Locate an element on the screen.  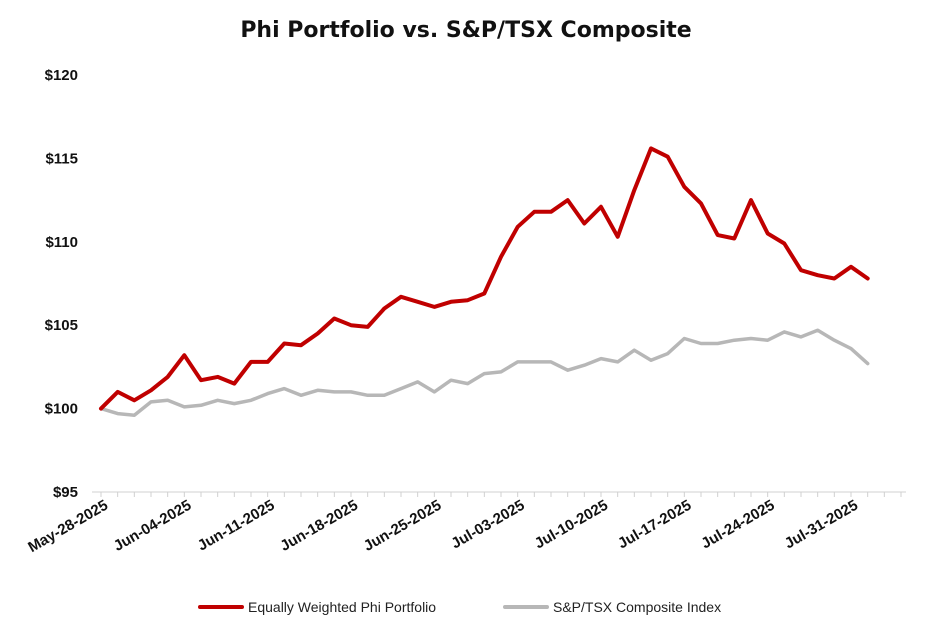
x-tick-label: Jun-18-2025 is located at coordinates (319, 526).